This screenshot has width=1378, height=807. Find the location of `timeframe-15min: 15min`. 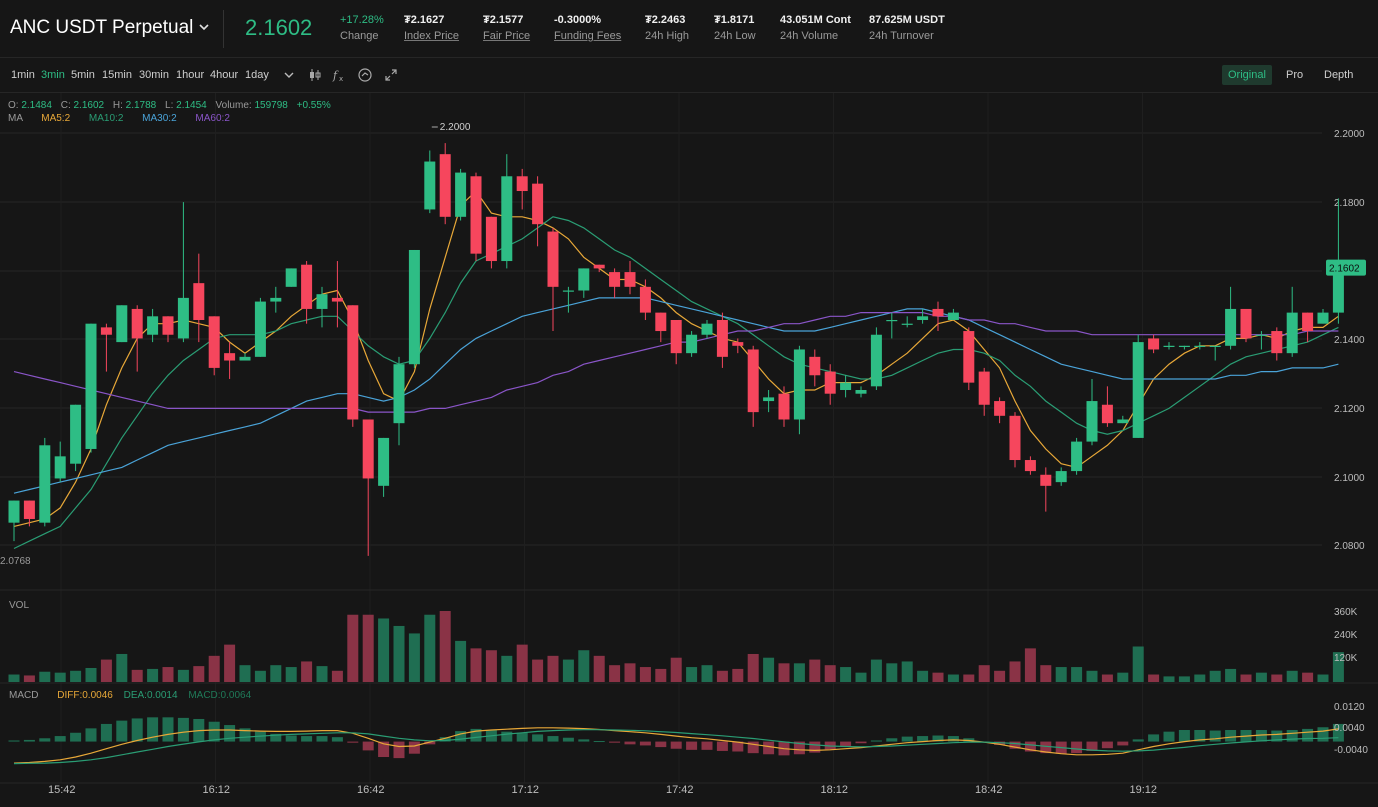

timeframe-15min: 15min is located at coordinates (117, 75).